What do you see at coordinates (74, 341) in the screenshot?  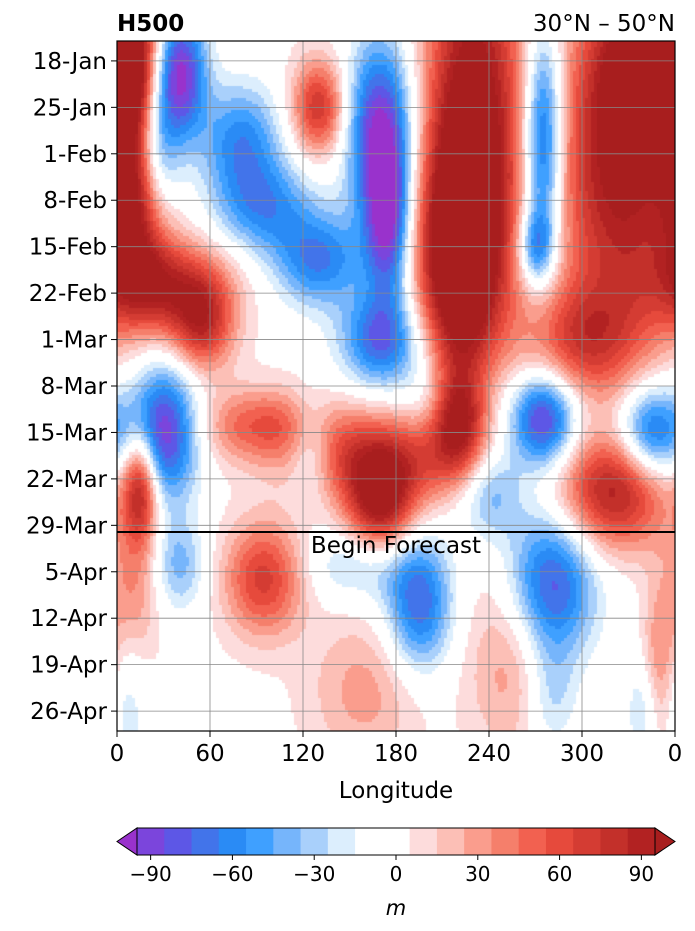 I see `y-tick-label: 1-Mar` at bounding box center [74, 341].